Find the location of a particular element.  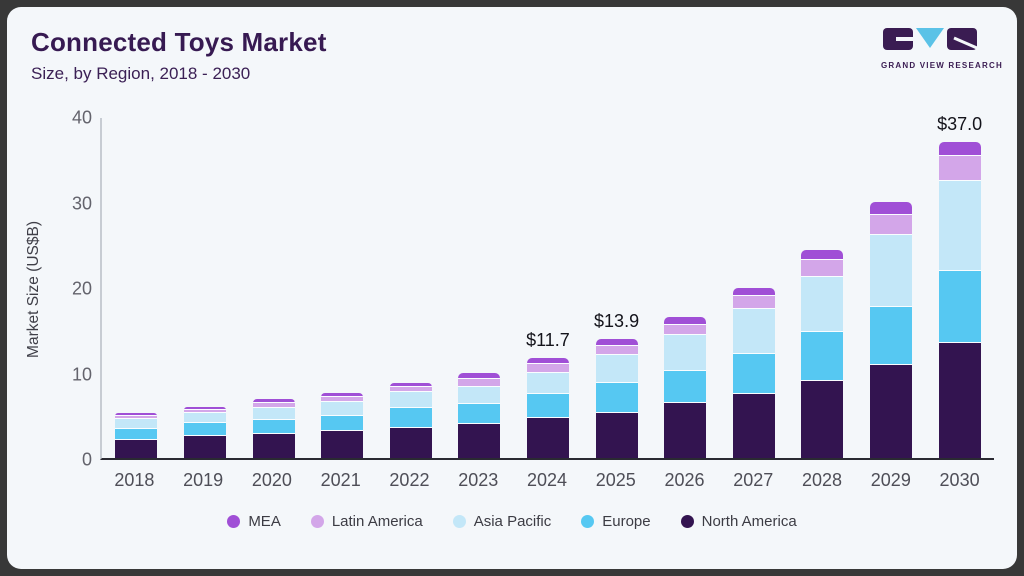

legend-item-europe: Europe is located at coordinates (616, 521).